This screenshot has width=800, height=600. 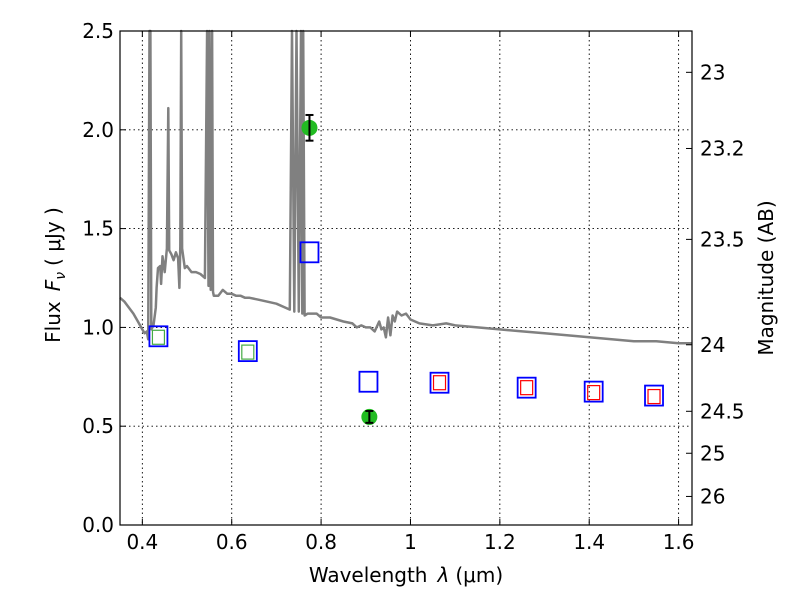 I want to click on x-tick-label: 1.4, so click(x=589, y=542).